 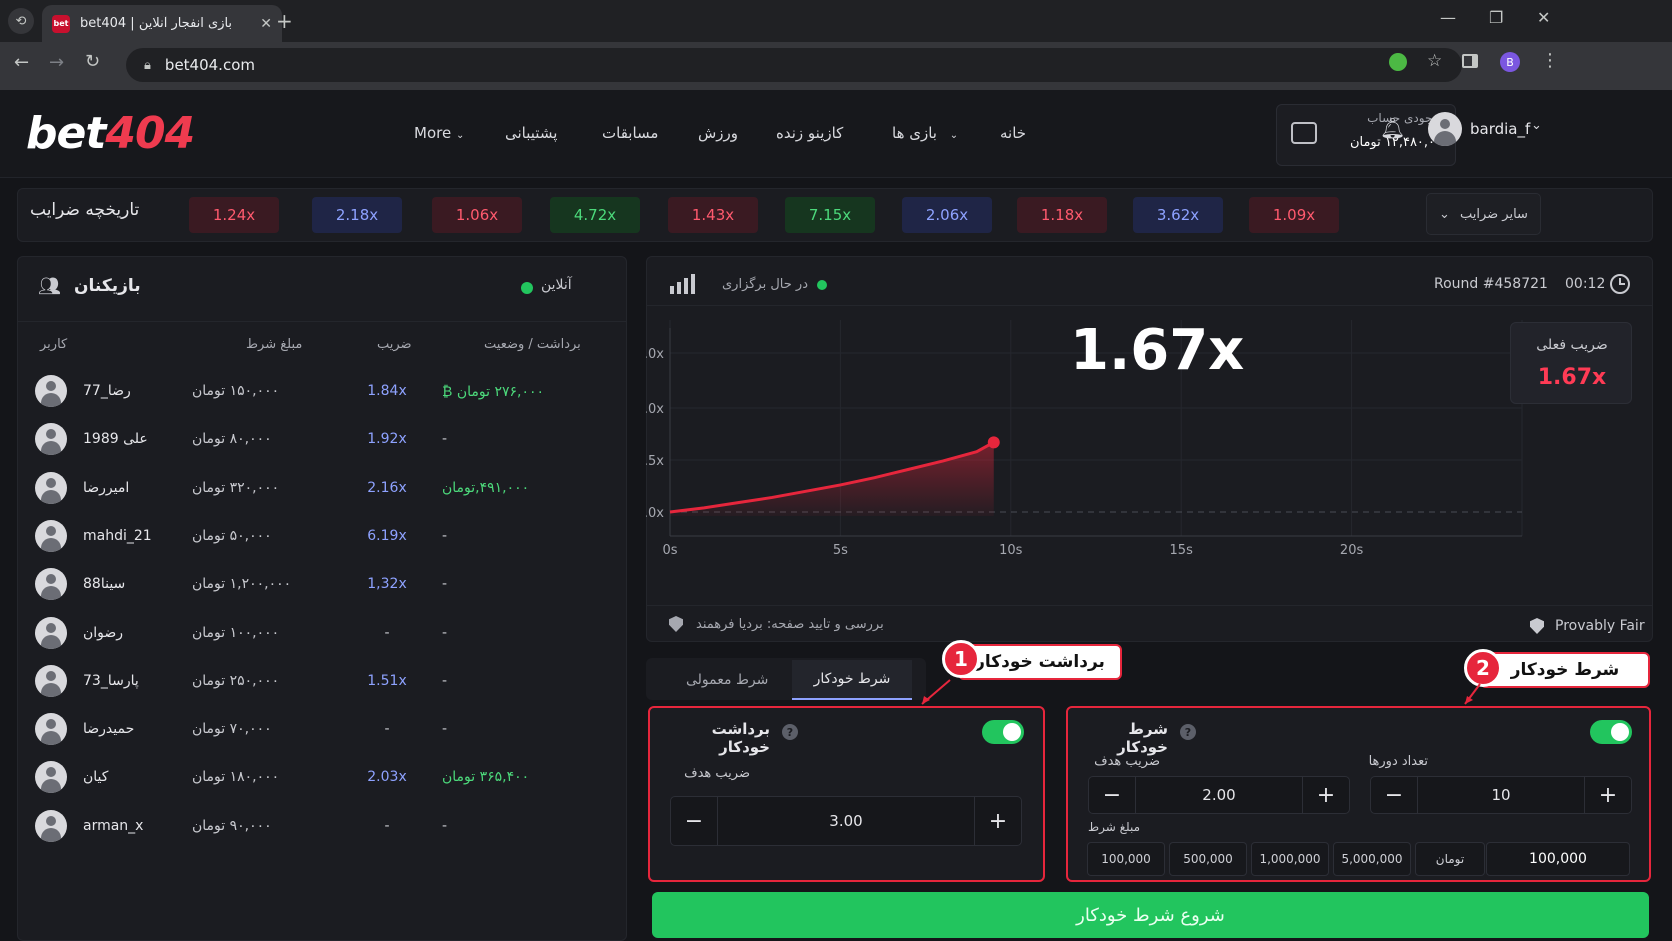 I want to click on player-payout: ۴۹۱,۰۰۰,تومان, so click(x=486, y=487).